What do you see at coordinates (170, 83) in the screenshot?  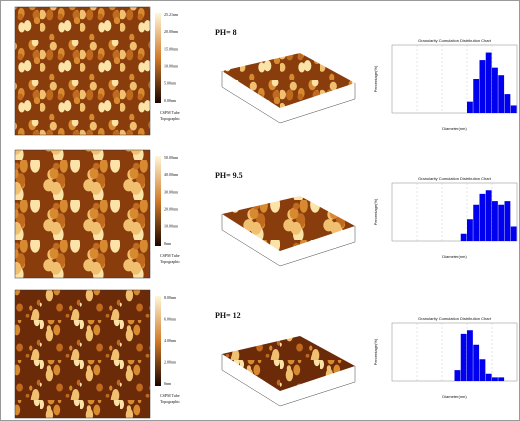 I see `scale-label: 5.00nm` at bounding box center [170, 83].